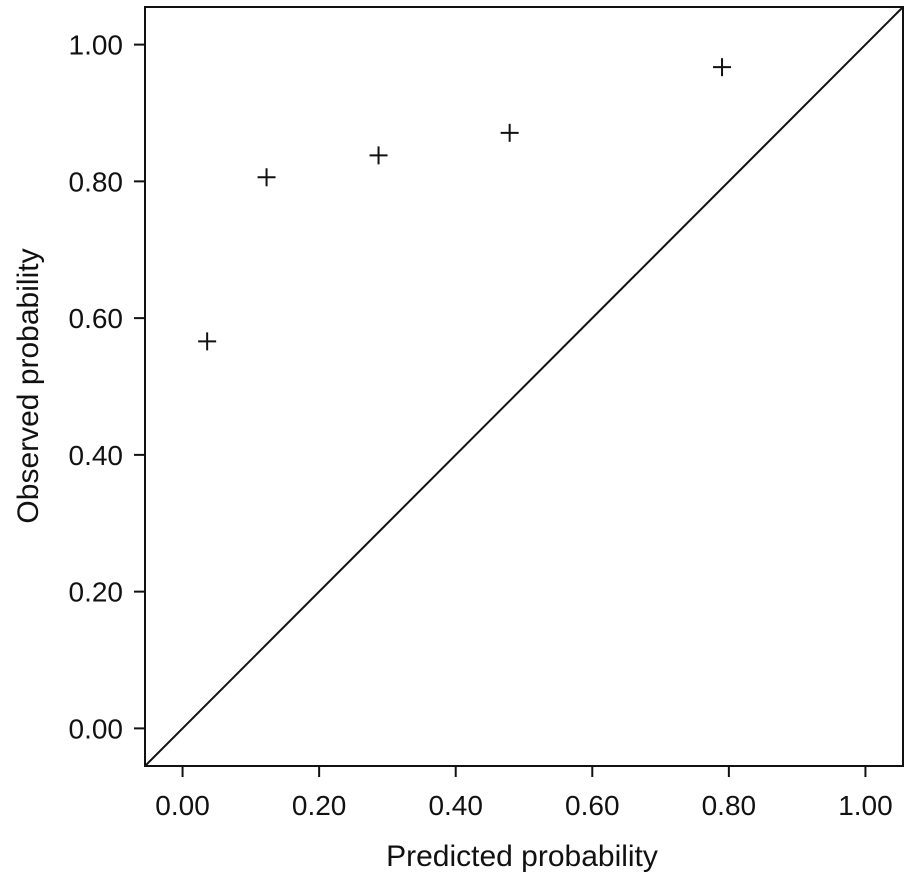 The image size is (919, 877). I want to click on x-tick-label: 0.80, so click(729, 805).